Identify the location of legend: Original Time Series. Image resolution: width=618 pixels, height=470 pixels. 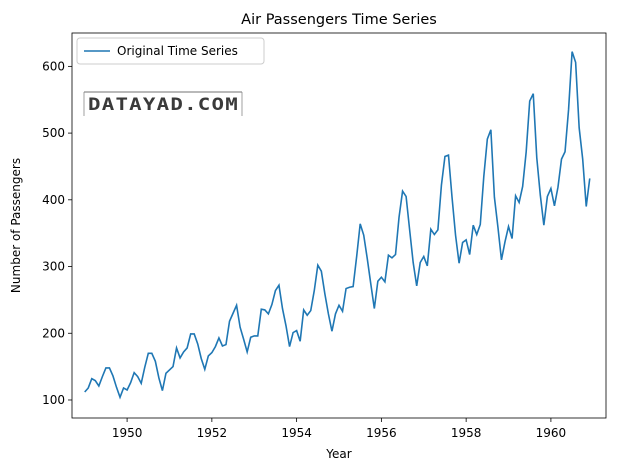
(170, 51).